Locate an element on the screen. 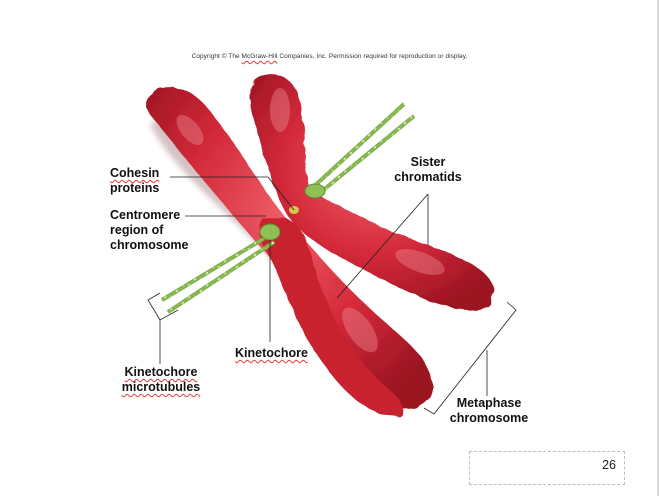  label-sister-line2: chromatids is located at coordinates (428, 177).